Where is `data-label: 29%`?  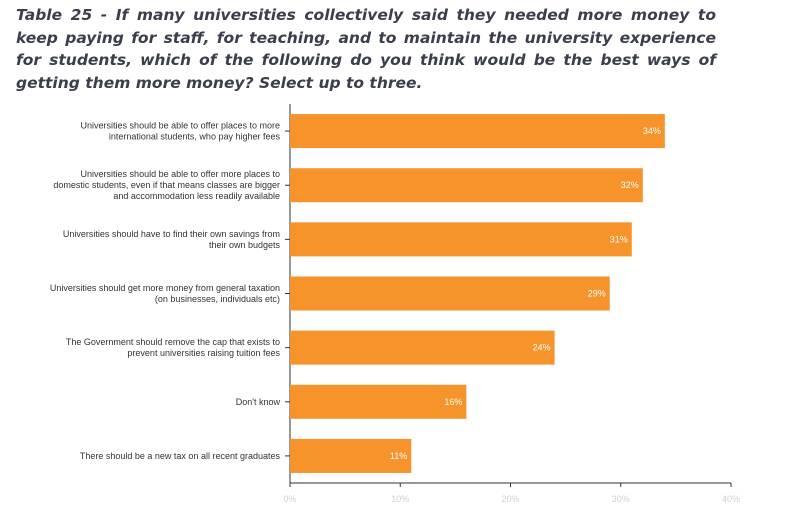 data-label: 29% is located at coordinates (597, 294).